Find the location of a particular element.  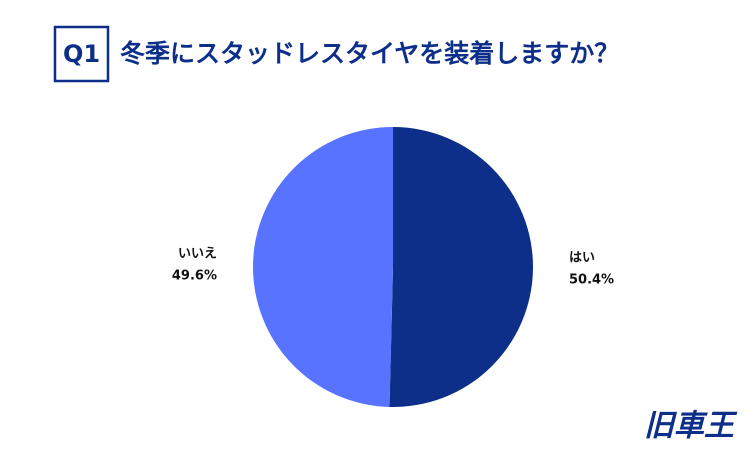

question-badge is located at coordinates (81, 54).